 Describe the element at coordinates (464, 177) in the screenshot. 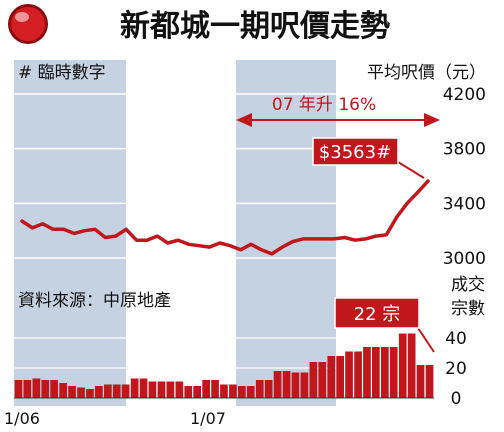

I see `price-axis-ticks: 4200 3800 3400 3000` at that location.